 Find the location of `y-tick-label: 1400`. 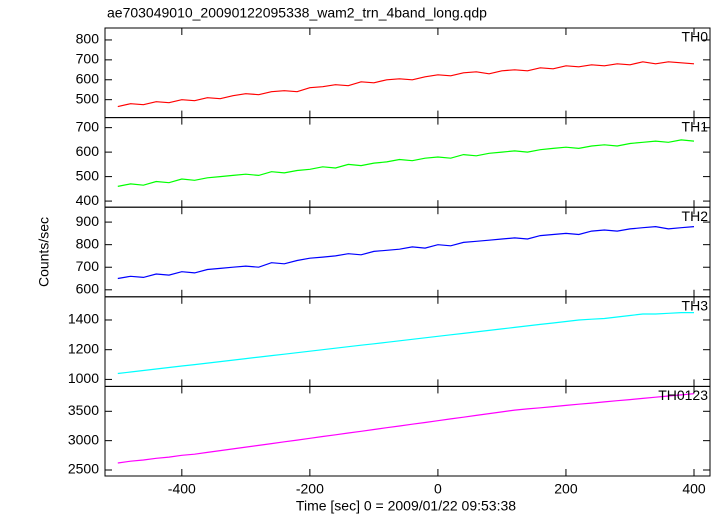

y-tick-label: 1400 is located at coordinates (83, 319).